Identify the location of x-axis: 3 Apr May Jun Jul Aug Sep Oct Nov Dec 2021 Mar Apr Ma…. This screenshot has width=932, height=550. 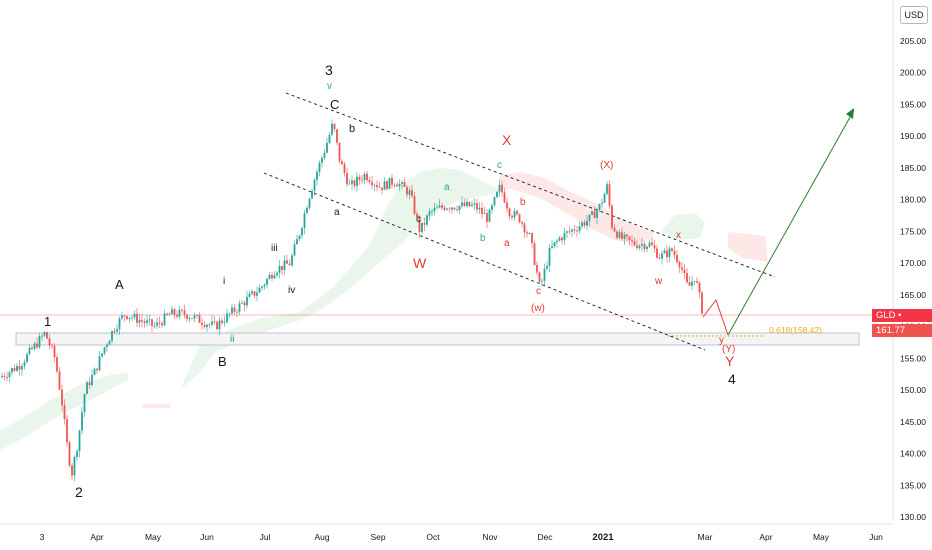
(461, 537).